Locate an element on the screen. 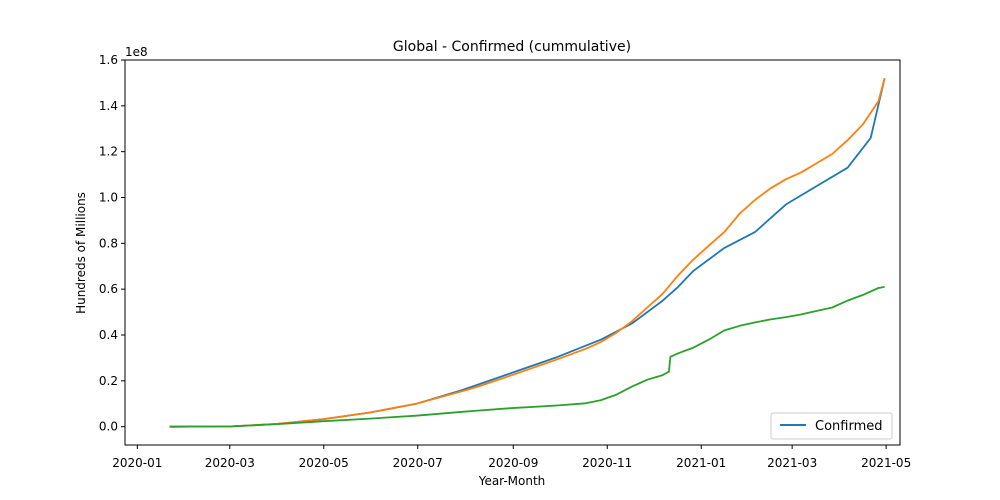 The image size is (1000, 500). legend: Confirmed is located at coordinates (831, 426).